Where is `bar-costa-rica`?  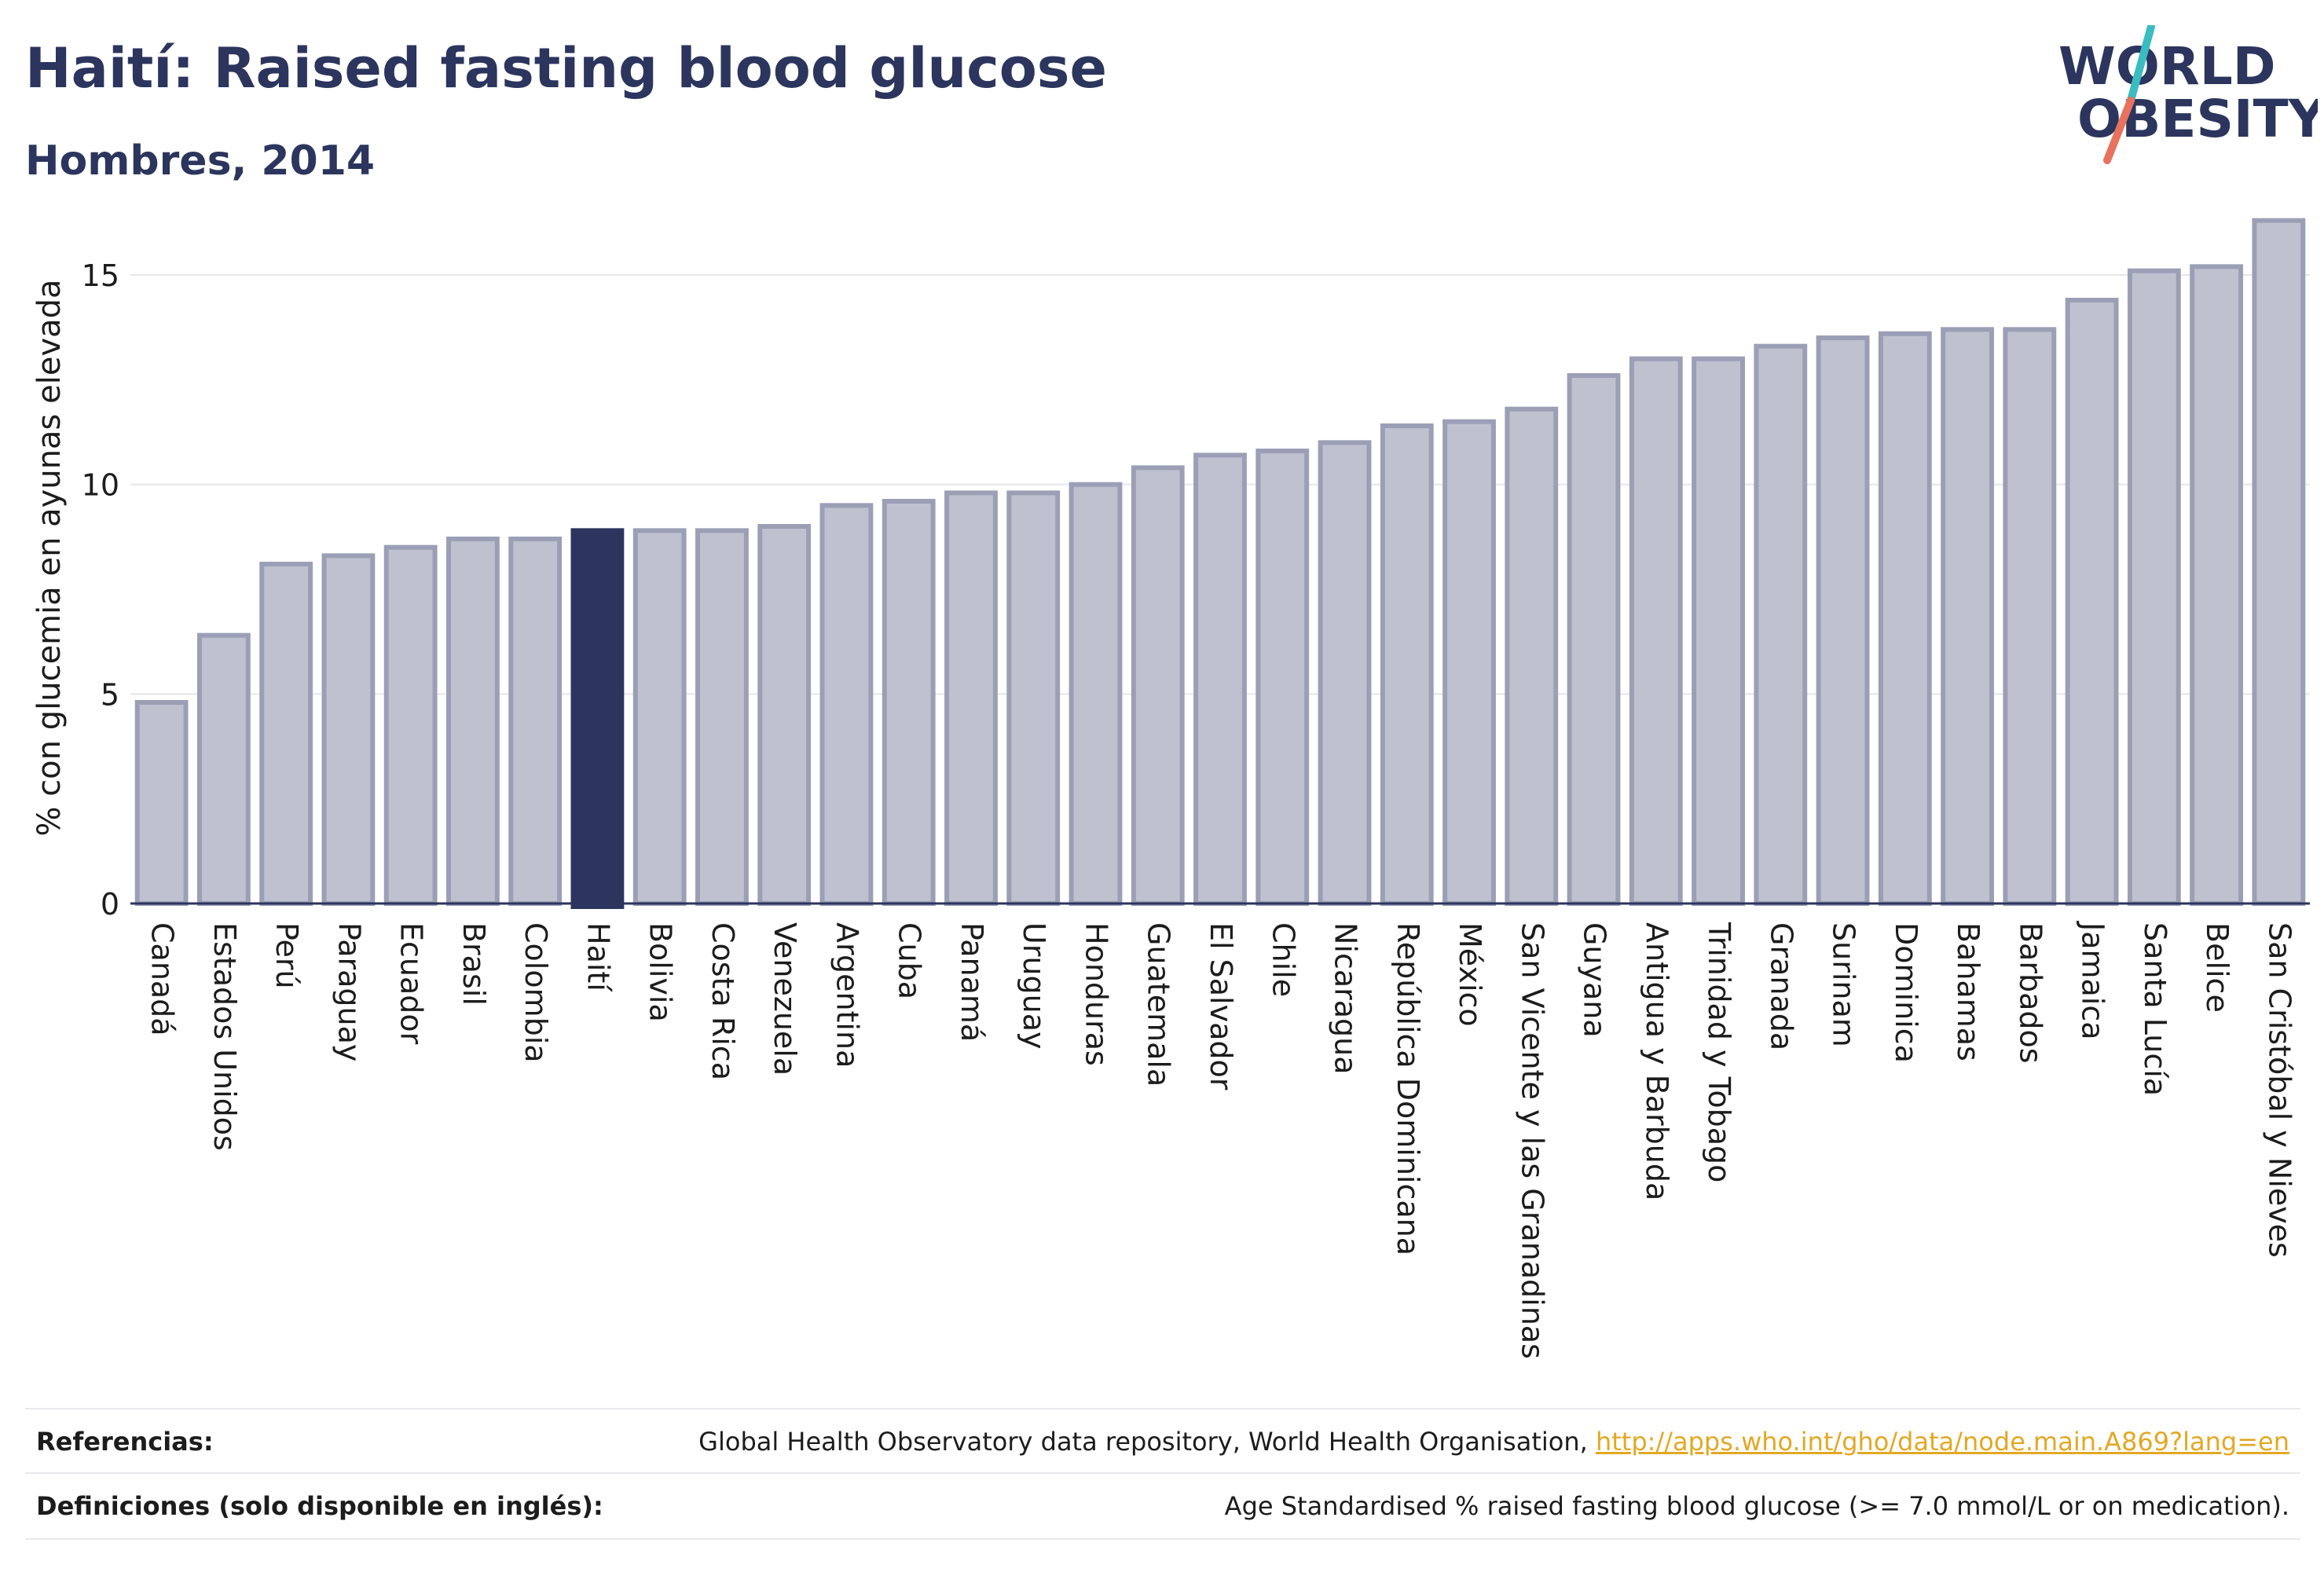 bar-costa-rica is located at coordinates (722, 717).